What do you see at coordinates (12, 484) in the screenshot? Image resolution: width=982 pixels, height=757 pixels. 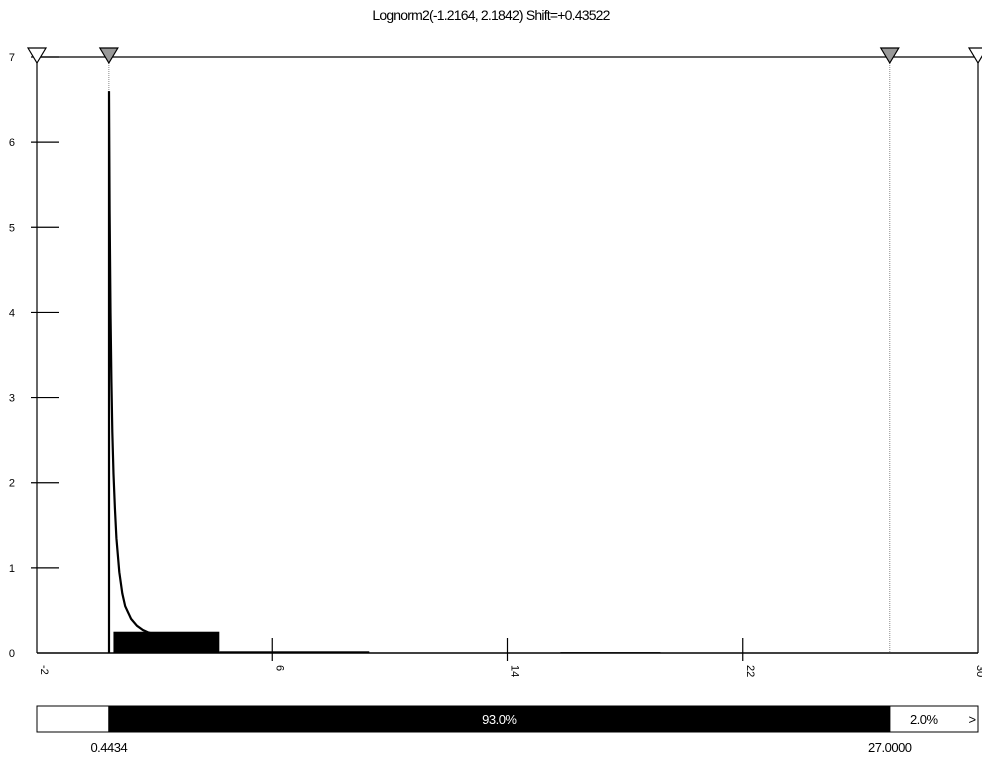 I see `y-tick-label: 2` at bounding box center [12, 484].